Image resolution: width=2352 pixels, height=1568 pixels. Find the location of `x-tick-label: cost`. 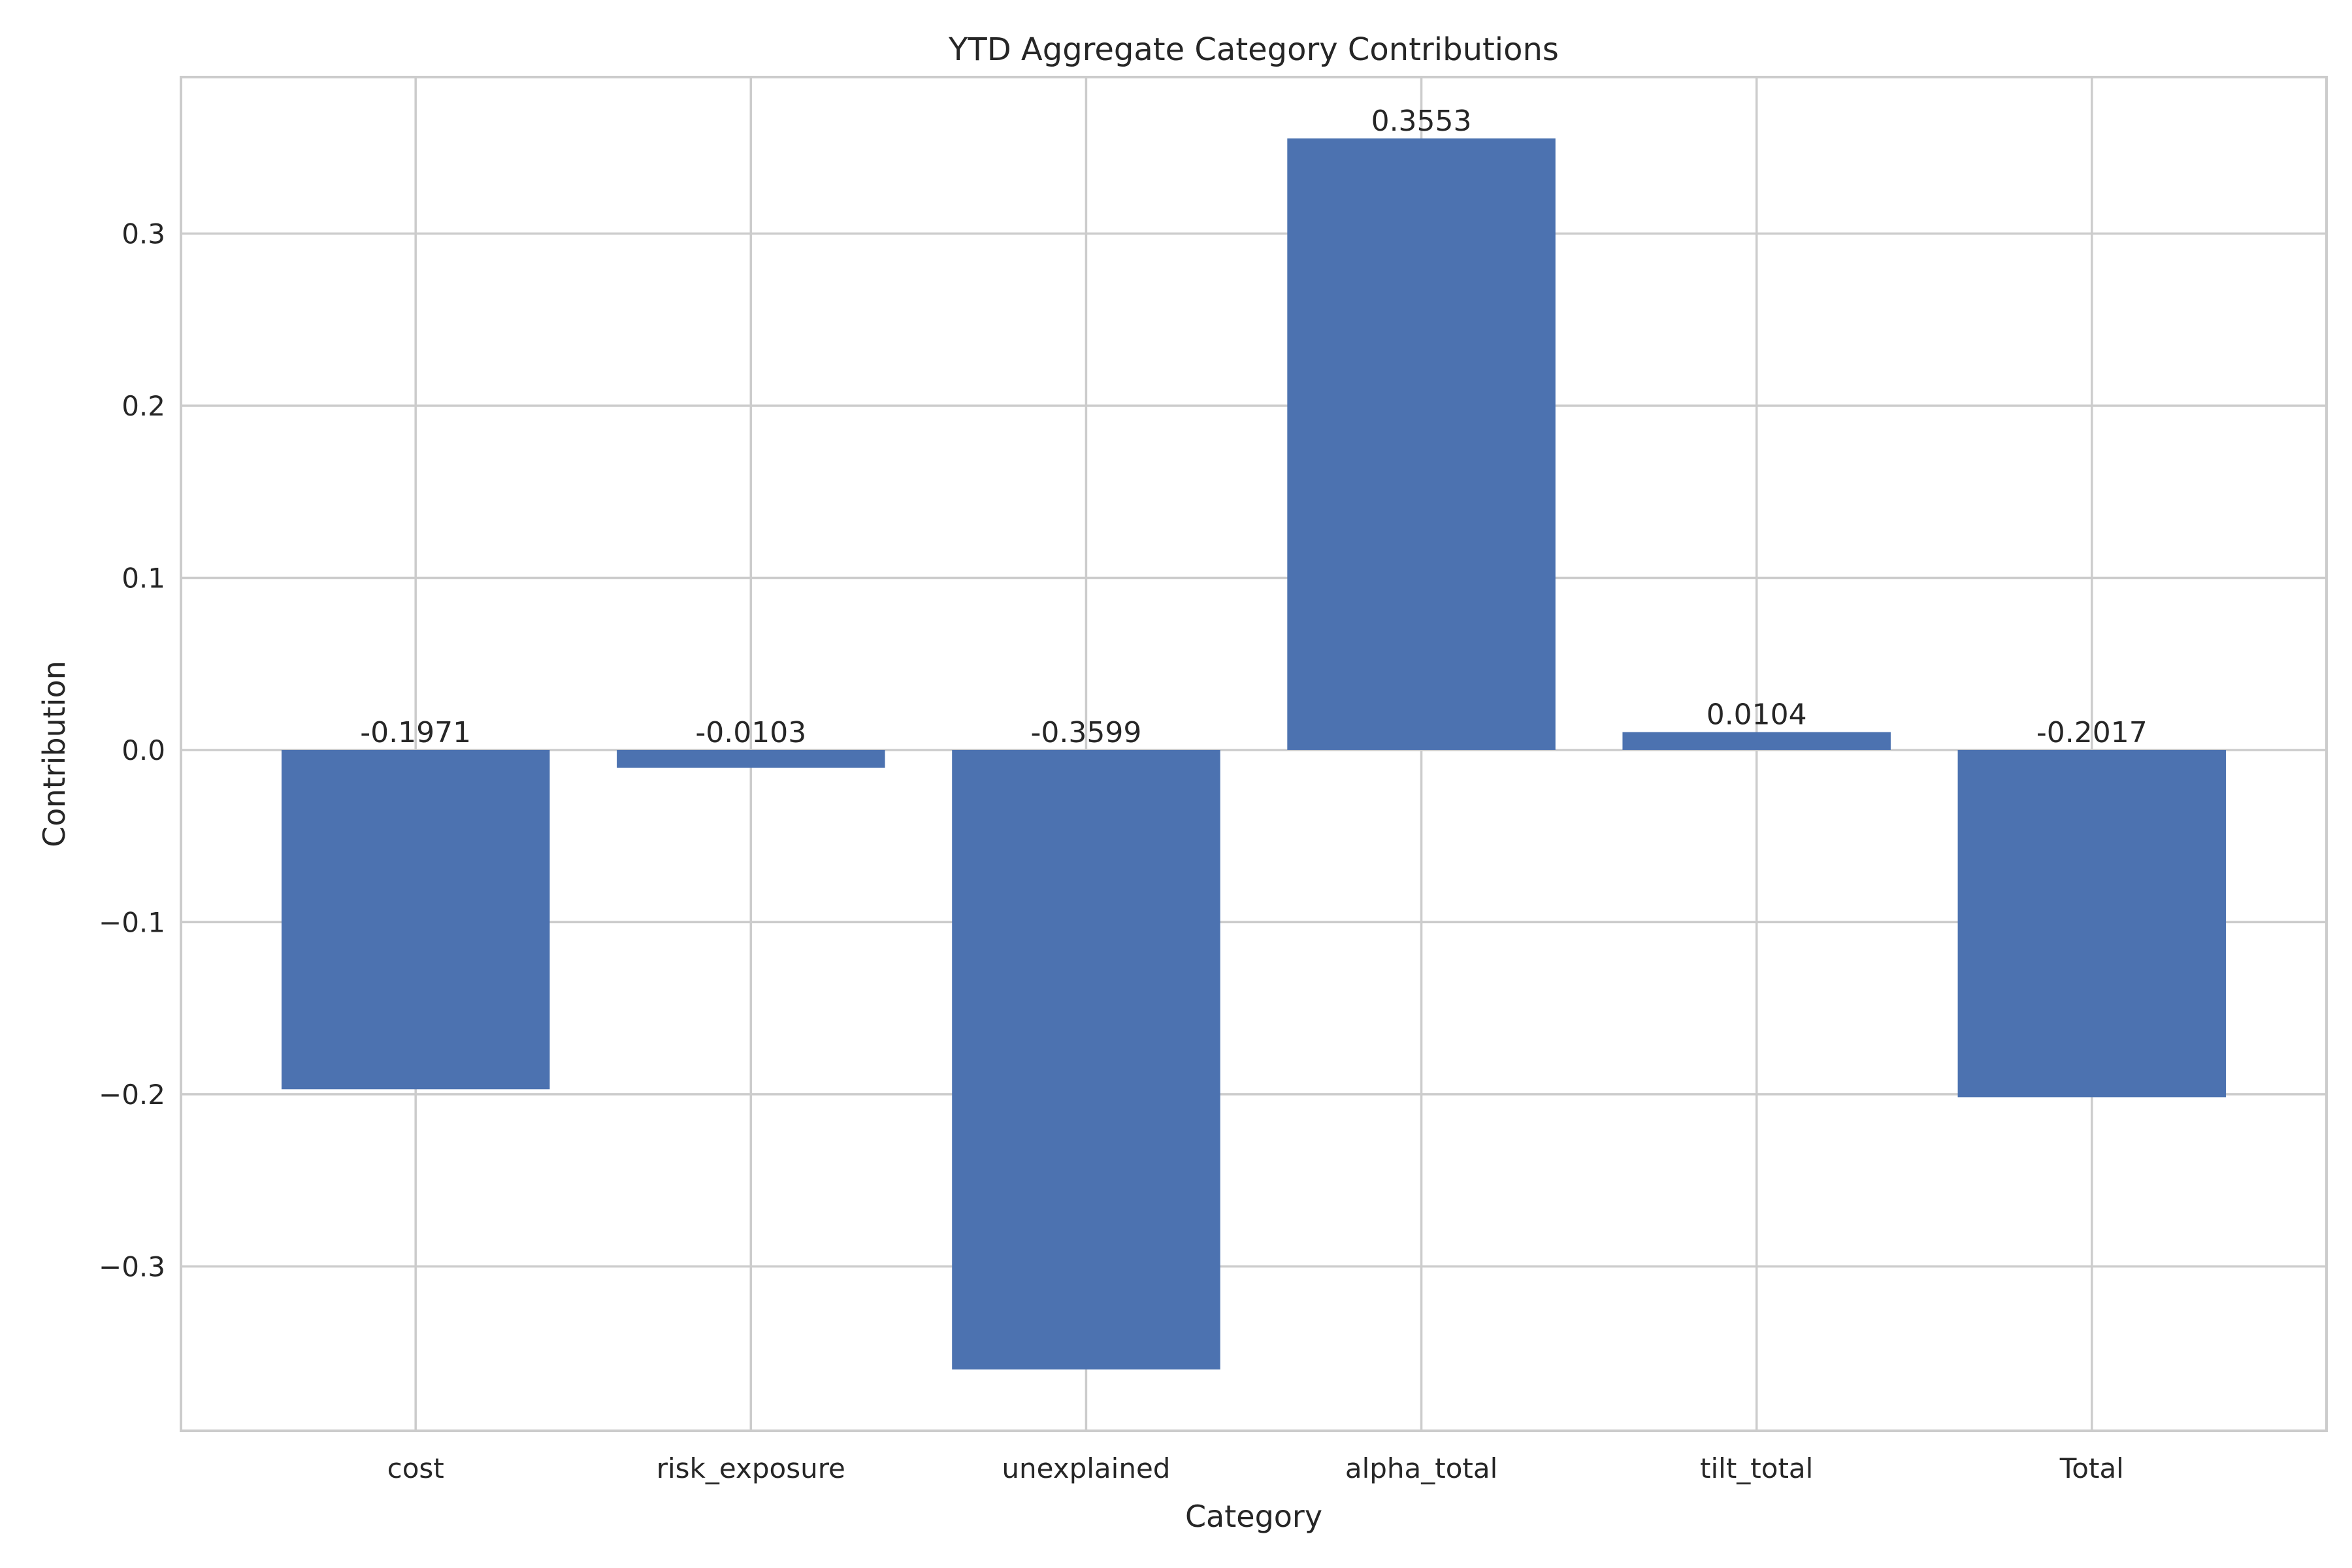

x-tick-label: cost is located at coordinates (415, 1468).